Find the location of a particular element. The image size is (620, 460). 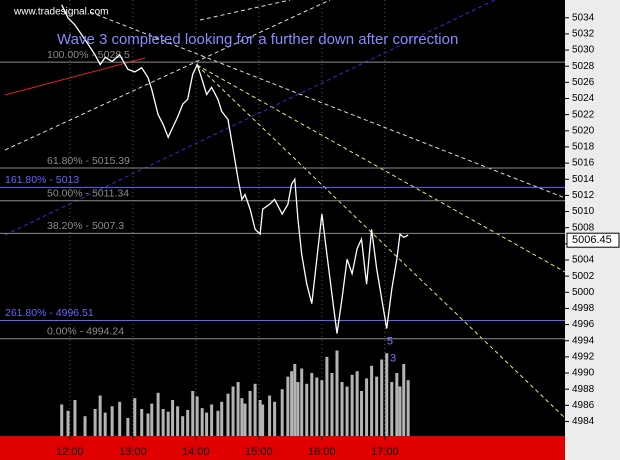

y-tick-label: 4996 is located at coordinates (583, 324).